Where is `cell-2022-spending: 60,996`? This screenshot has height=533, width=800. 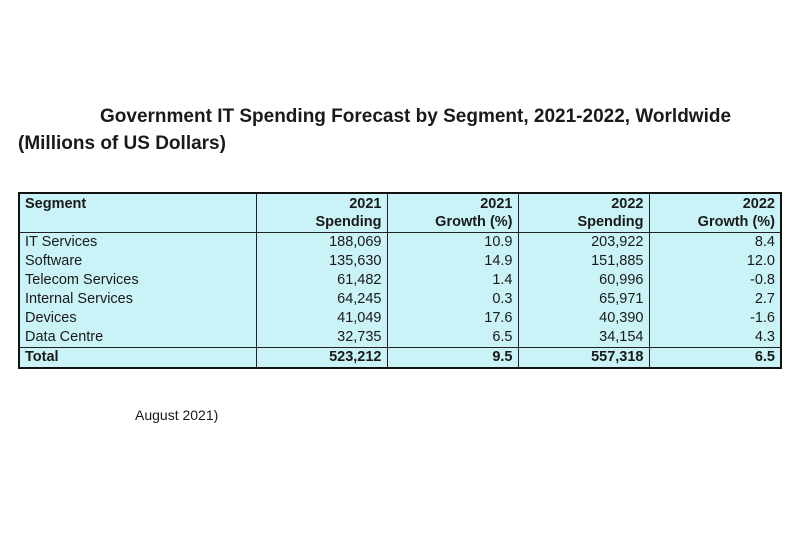 cell-2022-spending: 60,996 is located at coordinates (583, 280).